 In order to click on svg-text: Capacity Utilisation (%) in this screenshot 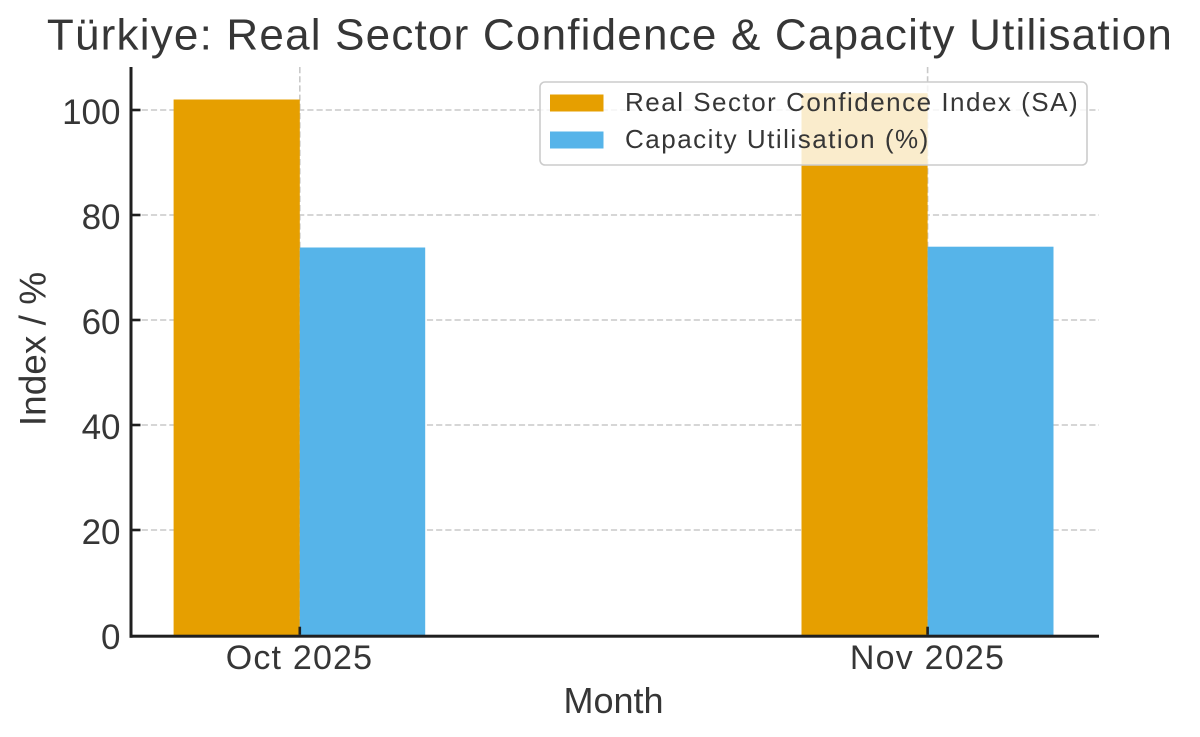, I will do `click(777, 139)`.